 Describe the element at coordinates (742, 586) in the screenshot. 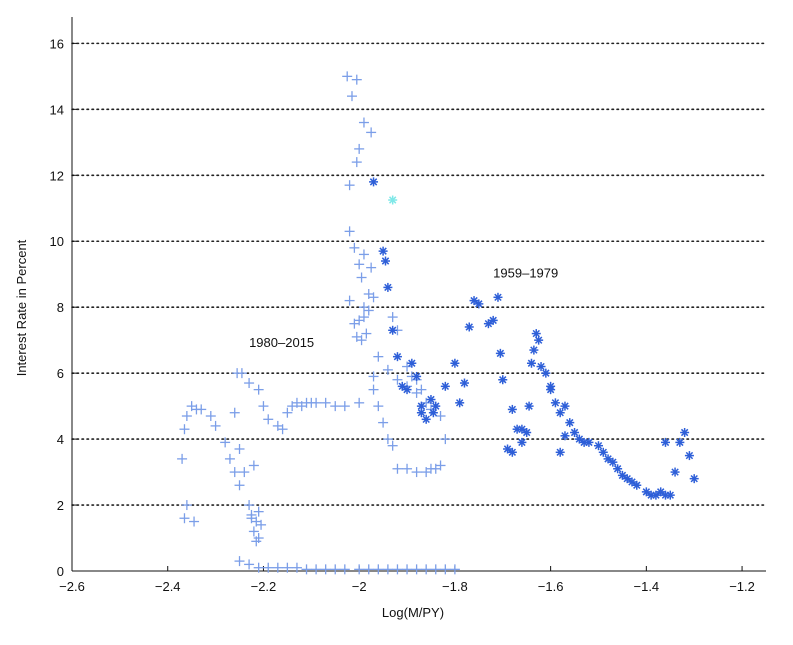

I see `x-tick-label: −1.2` at that location.